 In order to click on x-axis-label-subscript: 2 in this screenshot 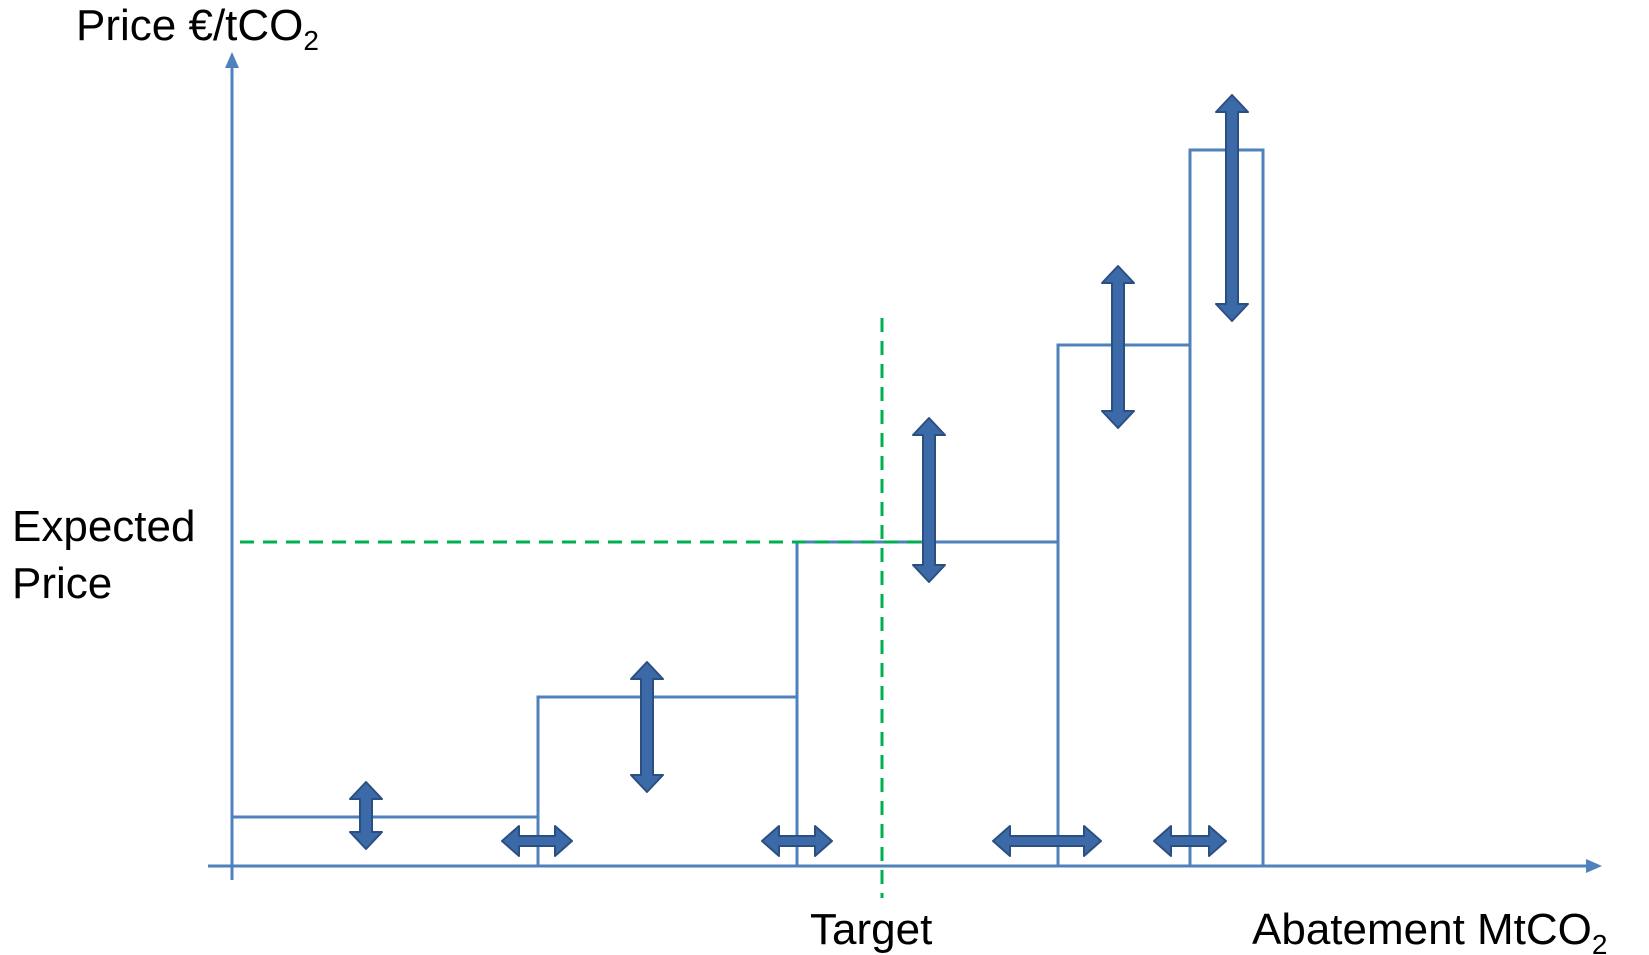, I will do `click(1600, 942)`.